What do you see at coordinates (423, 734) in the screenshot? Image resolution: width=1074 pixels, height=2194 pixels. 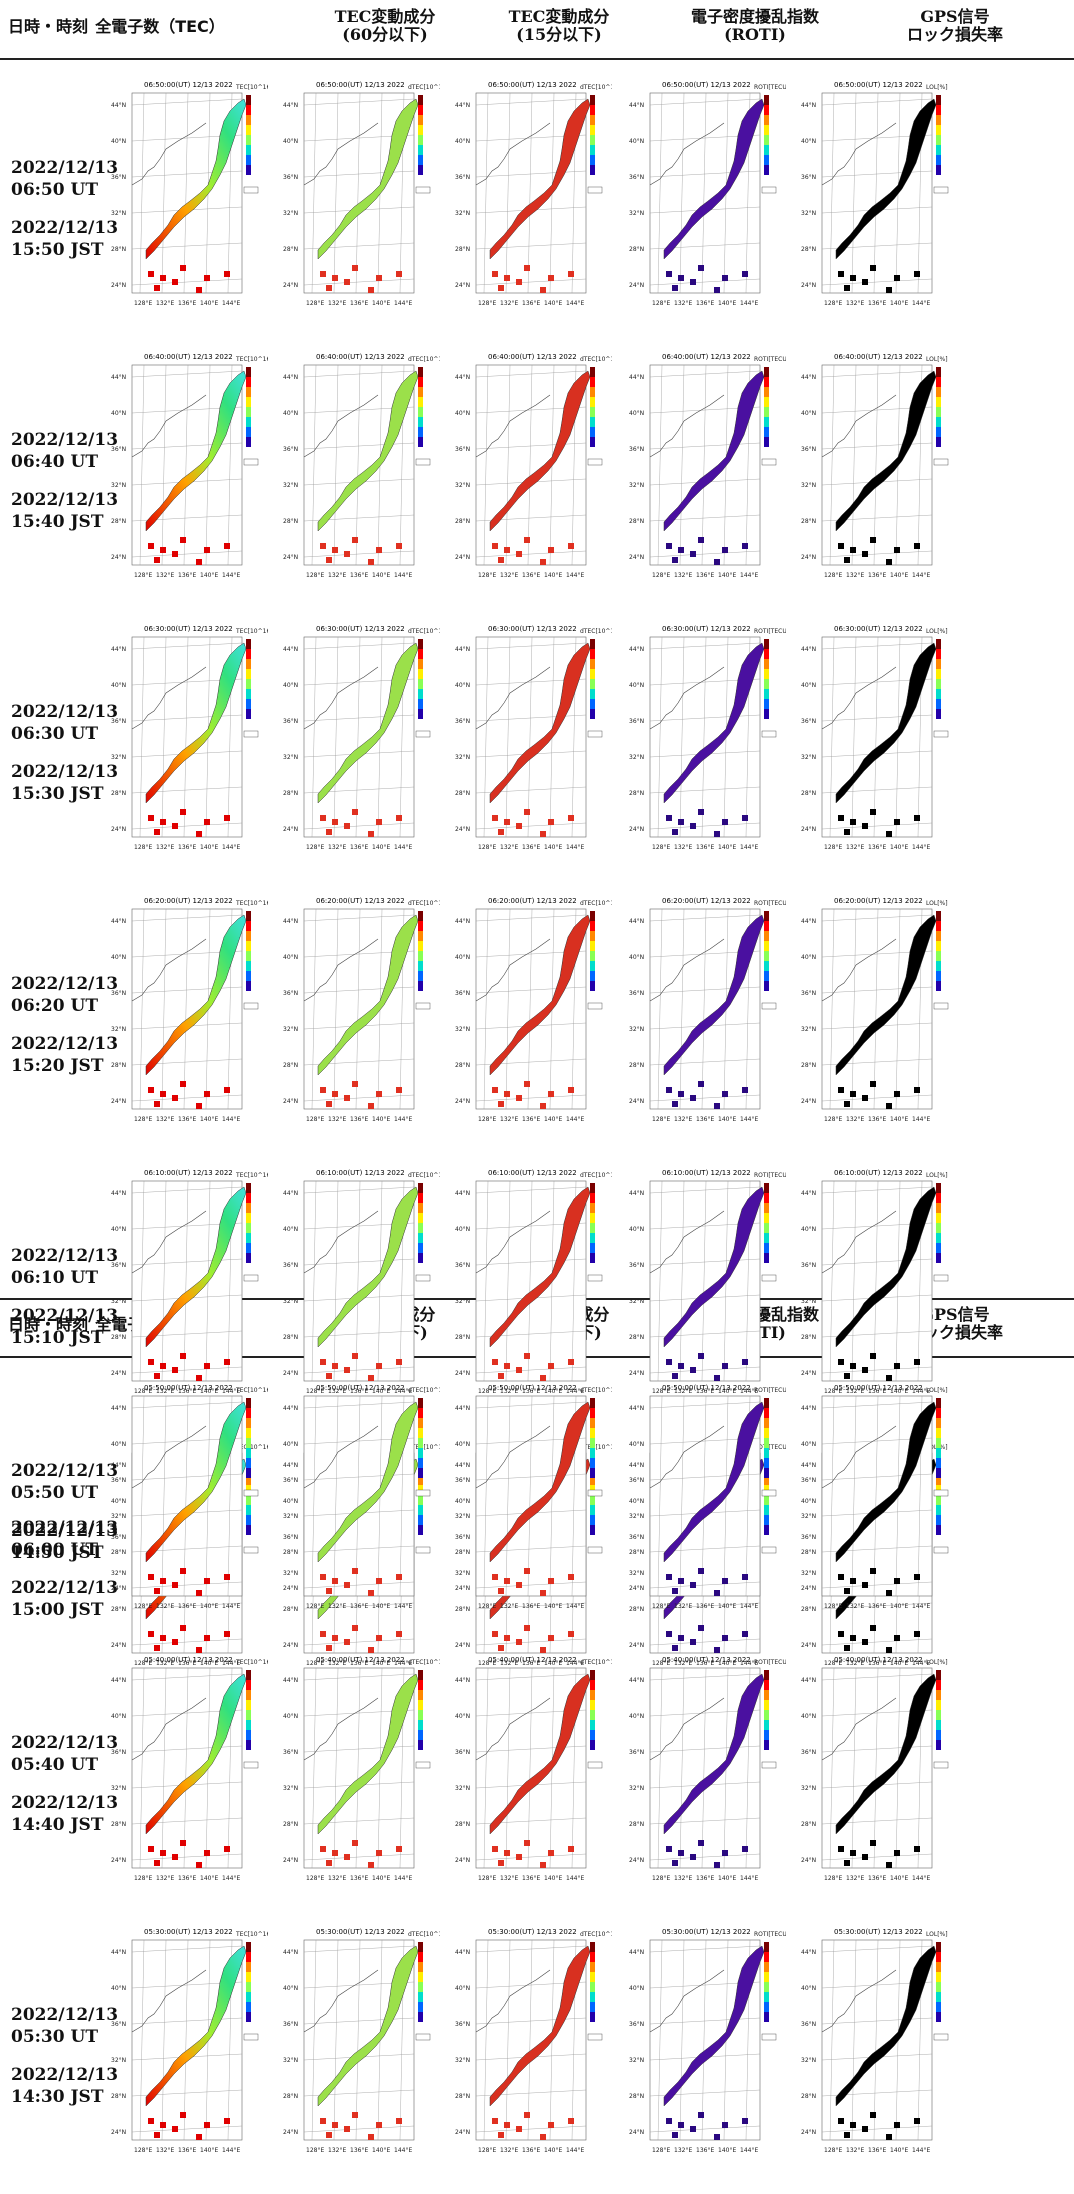 I see `source-box` at bounding box center [423, 734].